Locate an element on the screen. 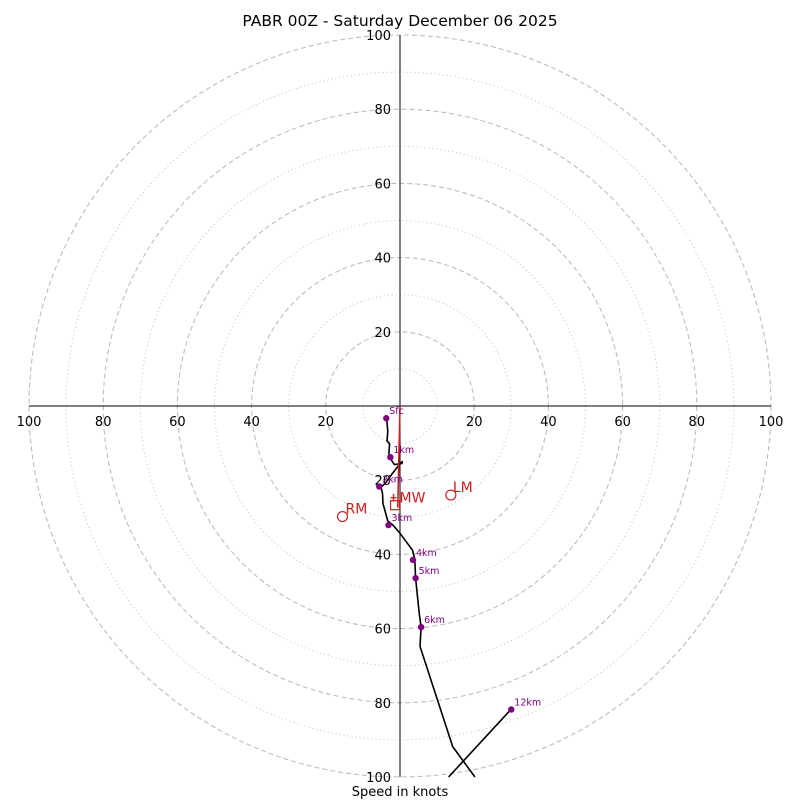 The width and height of the screenshot is (800, 800). tick-top-100: 100 is located at coordinates (378, 36).